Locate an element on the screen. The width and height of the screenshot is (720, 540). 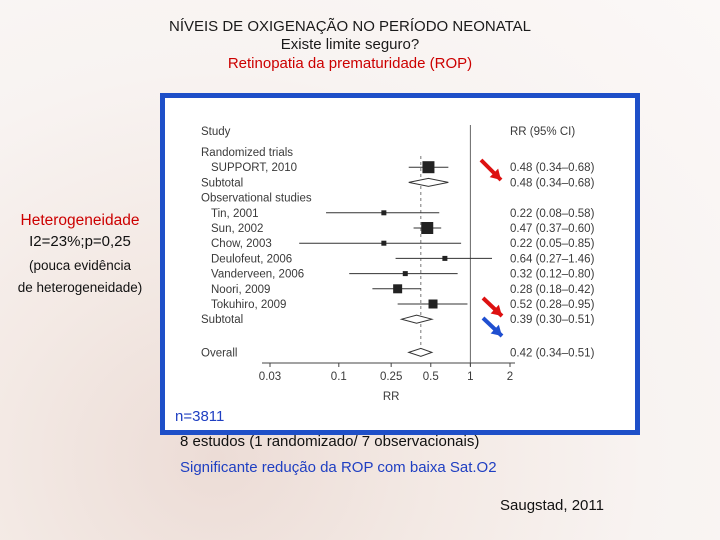
row-label: Noori, 2009 is located at coordinates (240, 290).